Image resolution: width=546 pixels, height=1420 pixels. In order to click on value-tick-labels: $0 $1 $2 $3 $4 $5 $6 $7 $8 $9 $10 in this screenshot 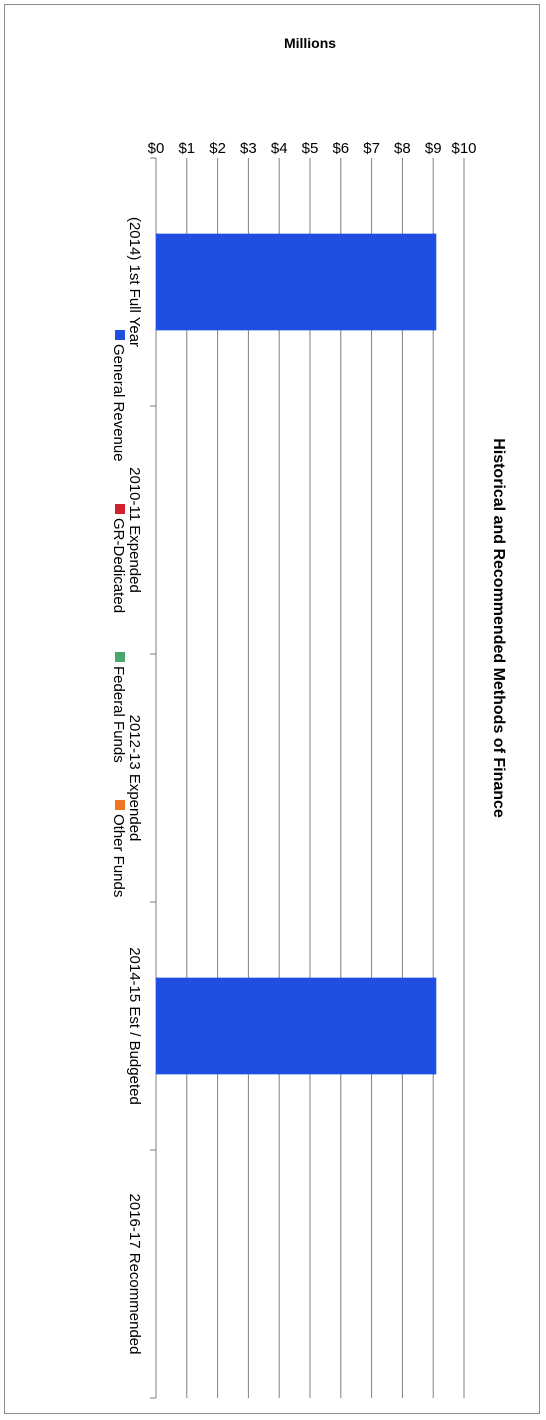, I will do `click(312, 148)`.